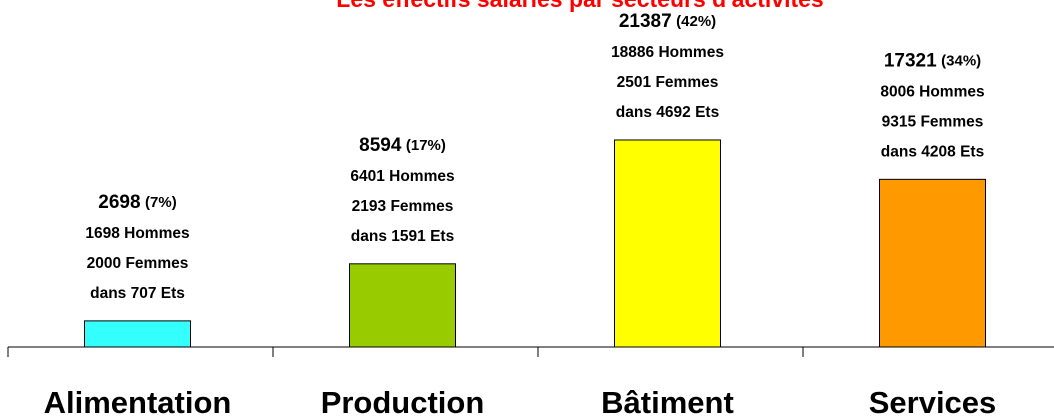 This screenshot has height=419, width=1054. What do you see at coordinates (380, 145) in the screenshot?
I see `value: 8594` at bounding box center [380, 145].